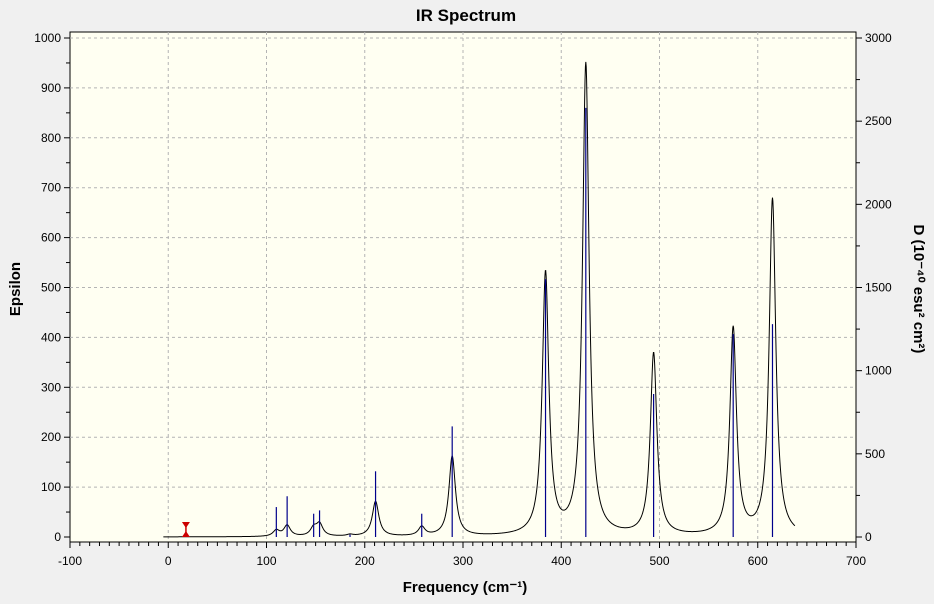  What do you see at coordinates (168, 561) in the screenshot?
I see `x-tick-label: 0` at bounding box center [168, 561].